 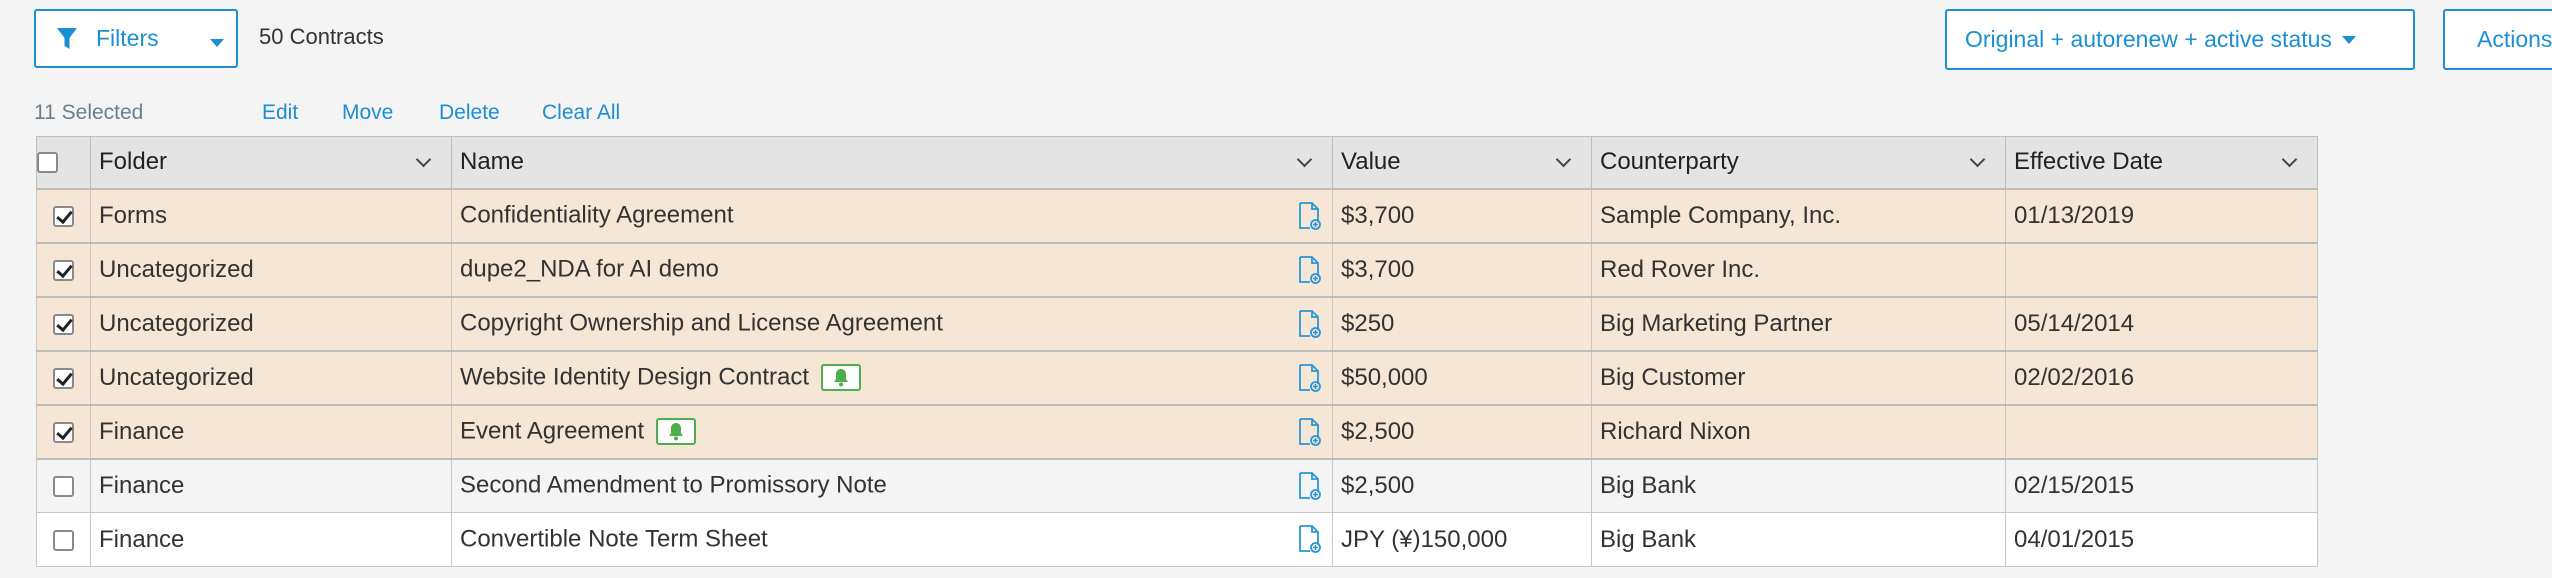 What do you see at coordinates (133, 162) in the screenshot?
I see `column-header-label: Folder` at bounding box center [133, 162].